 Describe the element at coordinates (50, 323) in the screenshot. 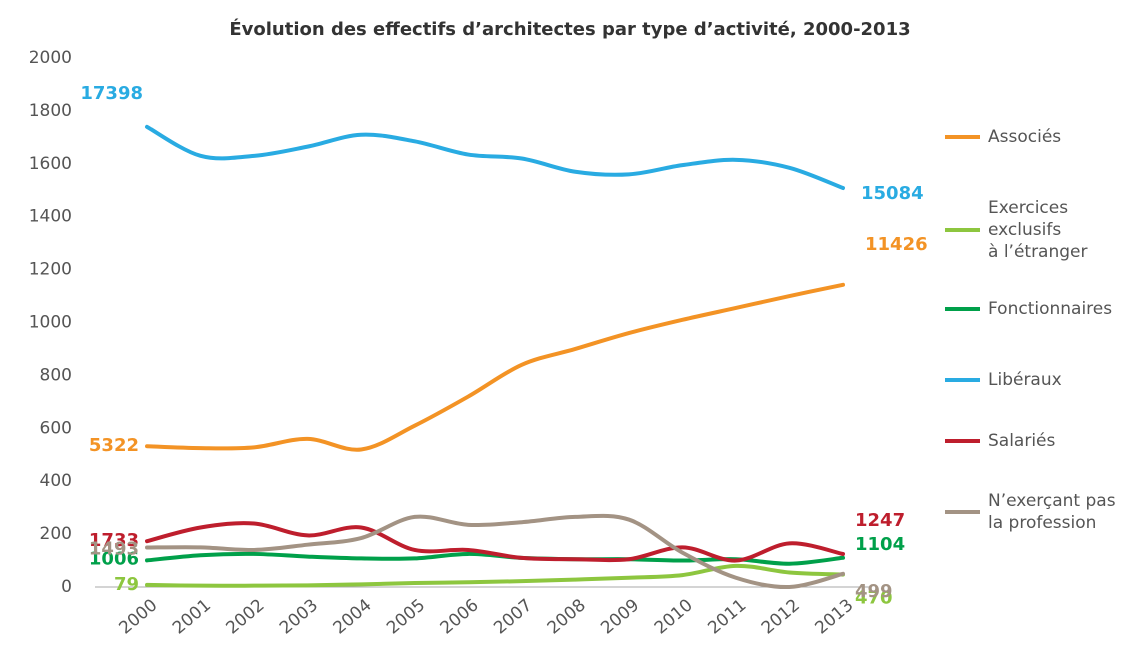

I see `y-tick-label: 1000` at that location.